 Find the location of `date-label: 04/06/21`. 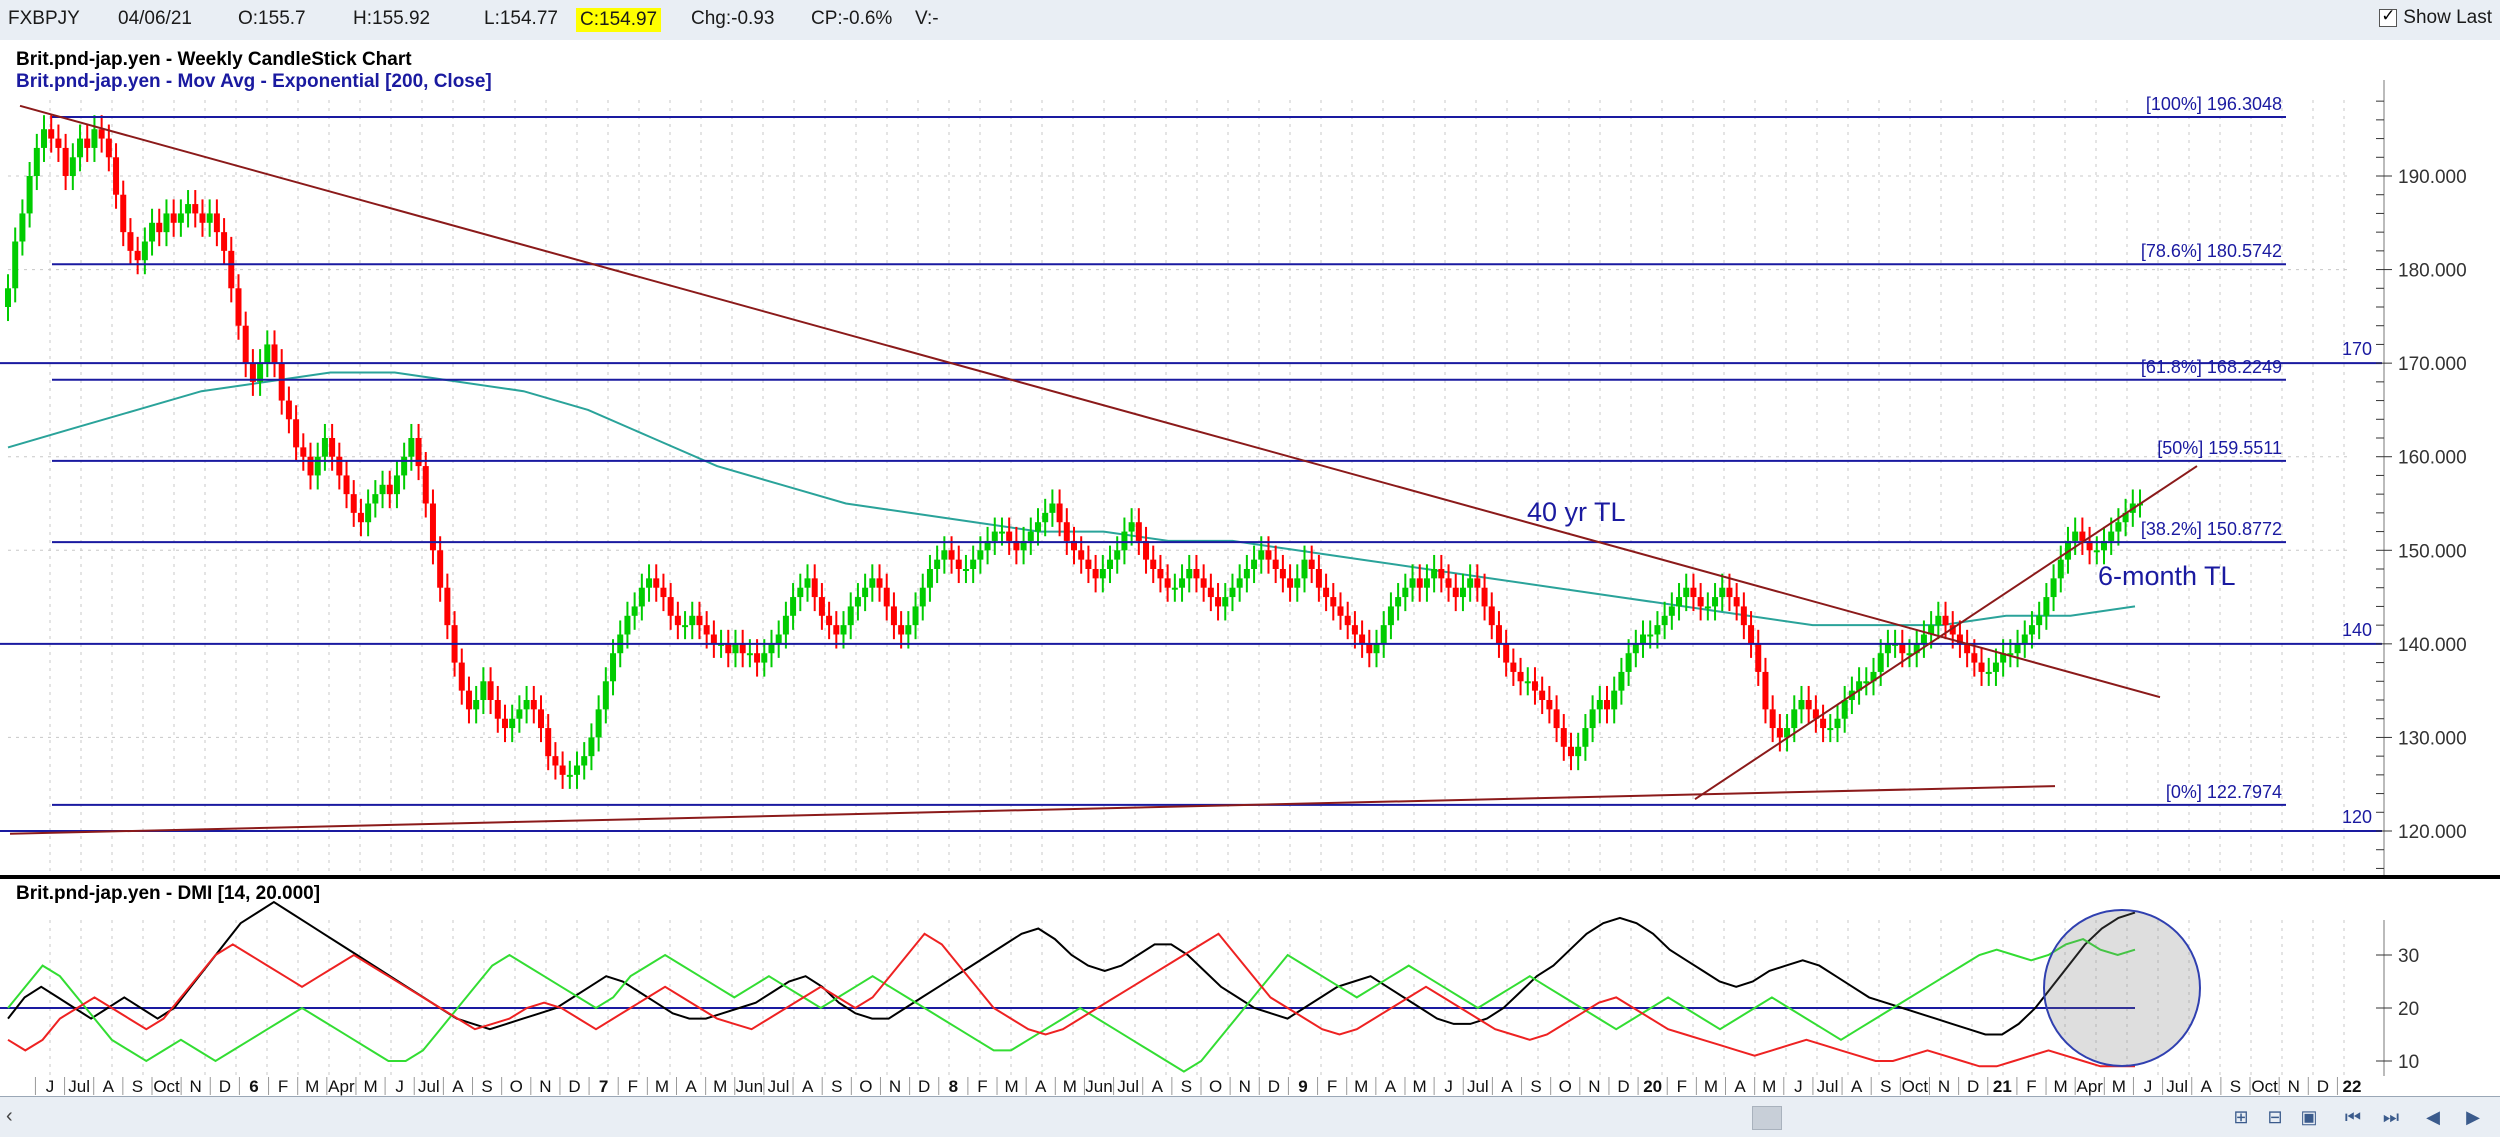

date-label: 04/06/21 is located at coordinates (155, 18).